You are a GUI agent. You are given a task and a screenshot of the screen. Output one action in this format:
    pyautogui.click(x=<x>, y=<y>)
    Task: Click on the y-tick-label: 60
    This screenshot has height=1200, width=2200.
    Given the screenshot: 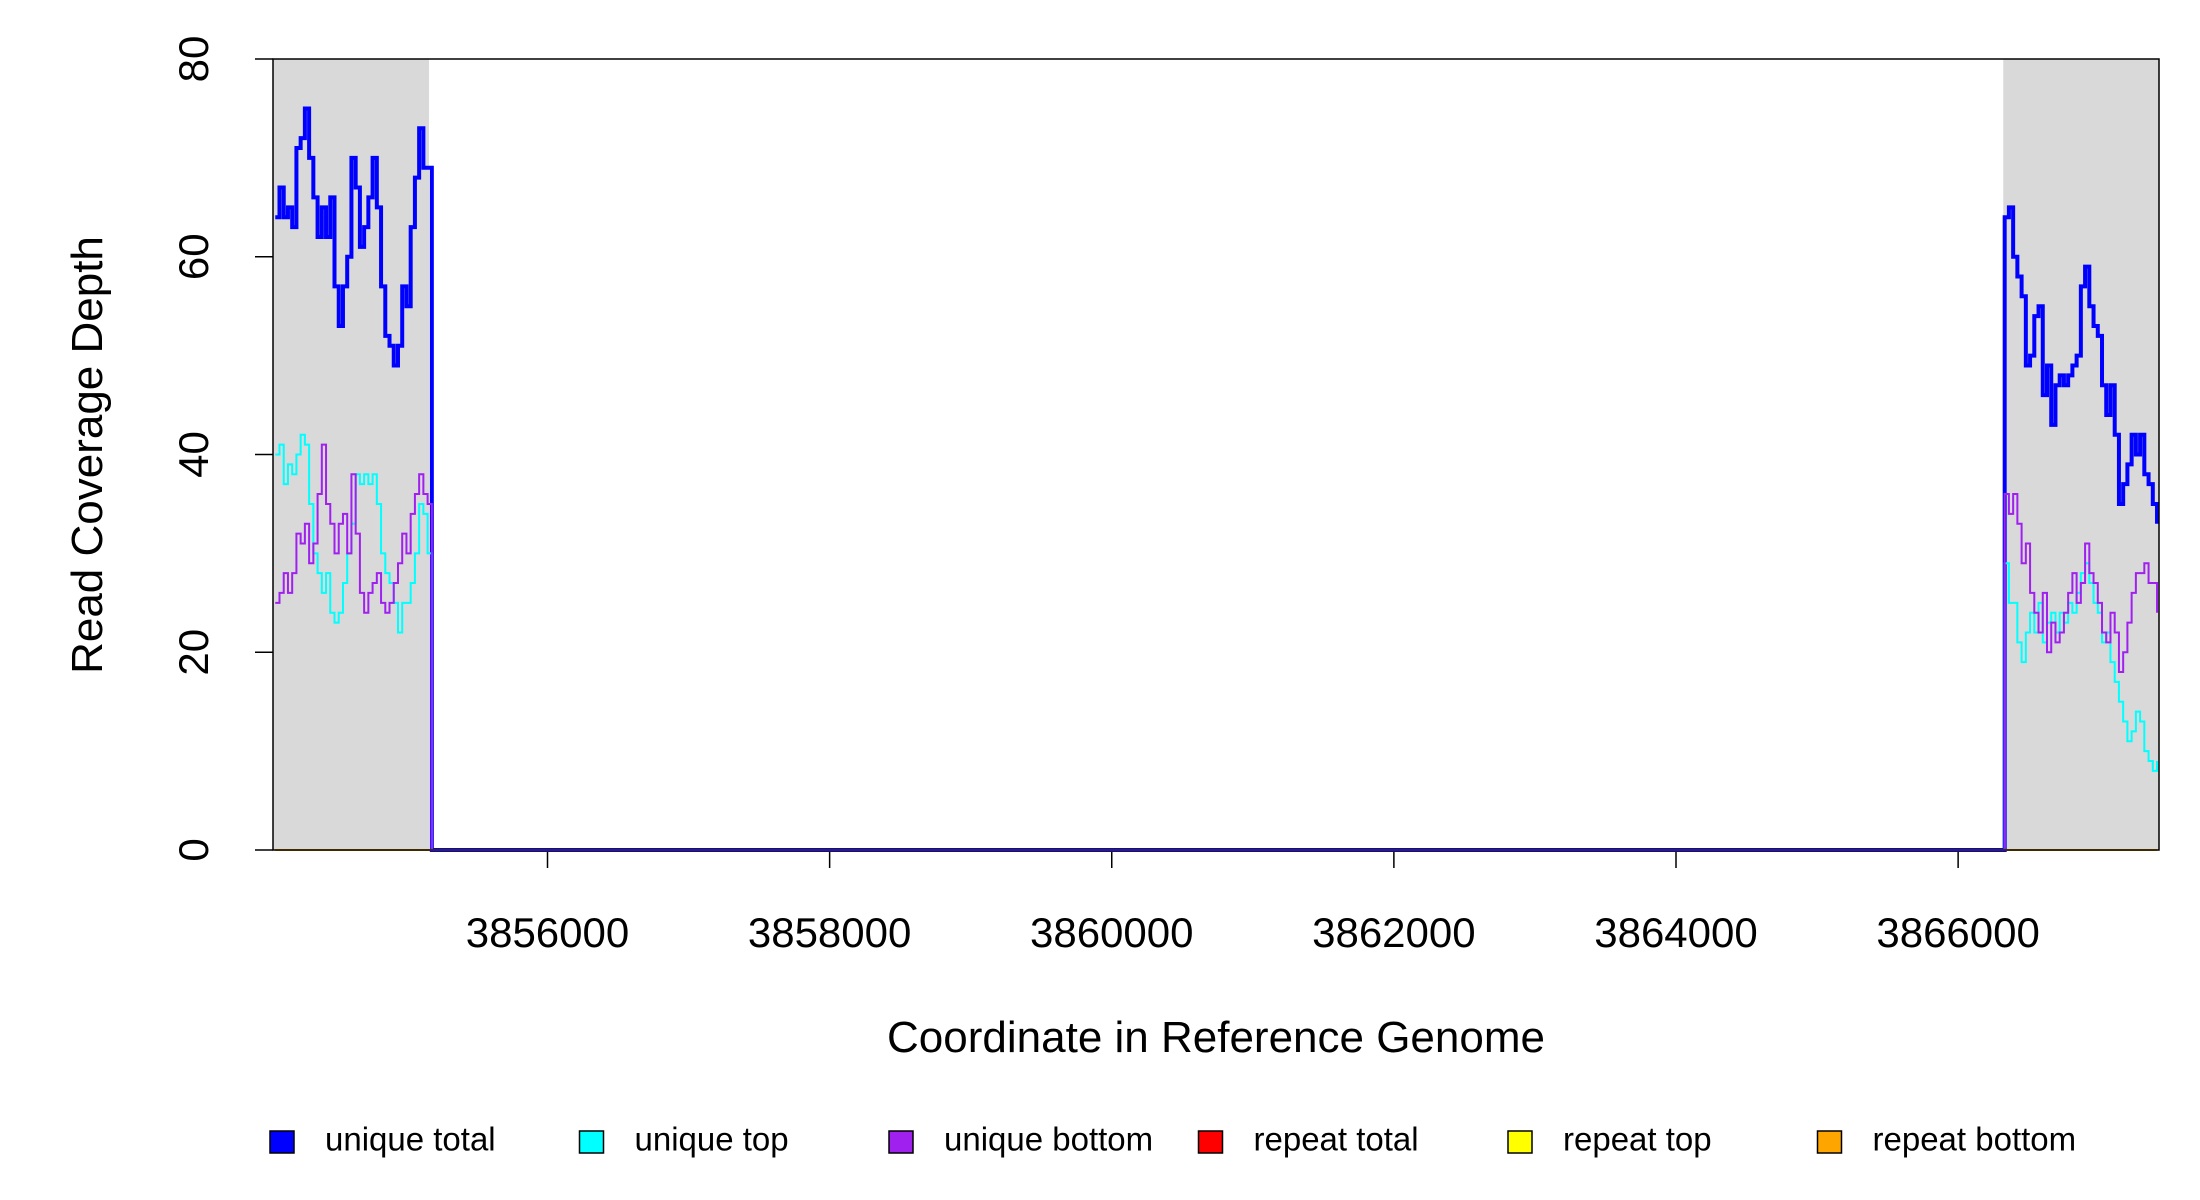 What is the action you would take?
    pyautogui.click(x=193, y=256)
    